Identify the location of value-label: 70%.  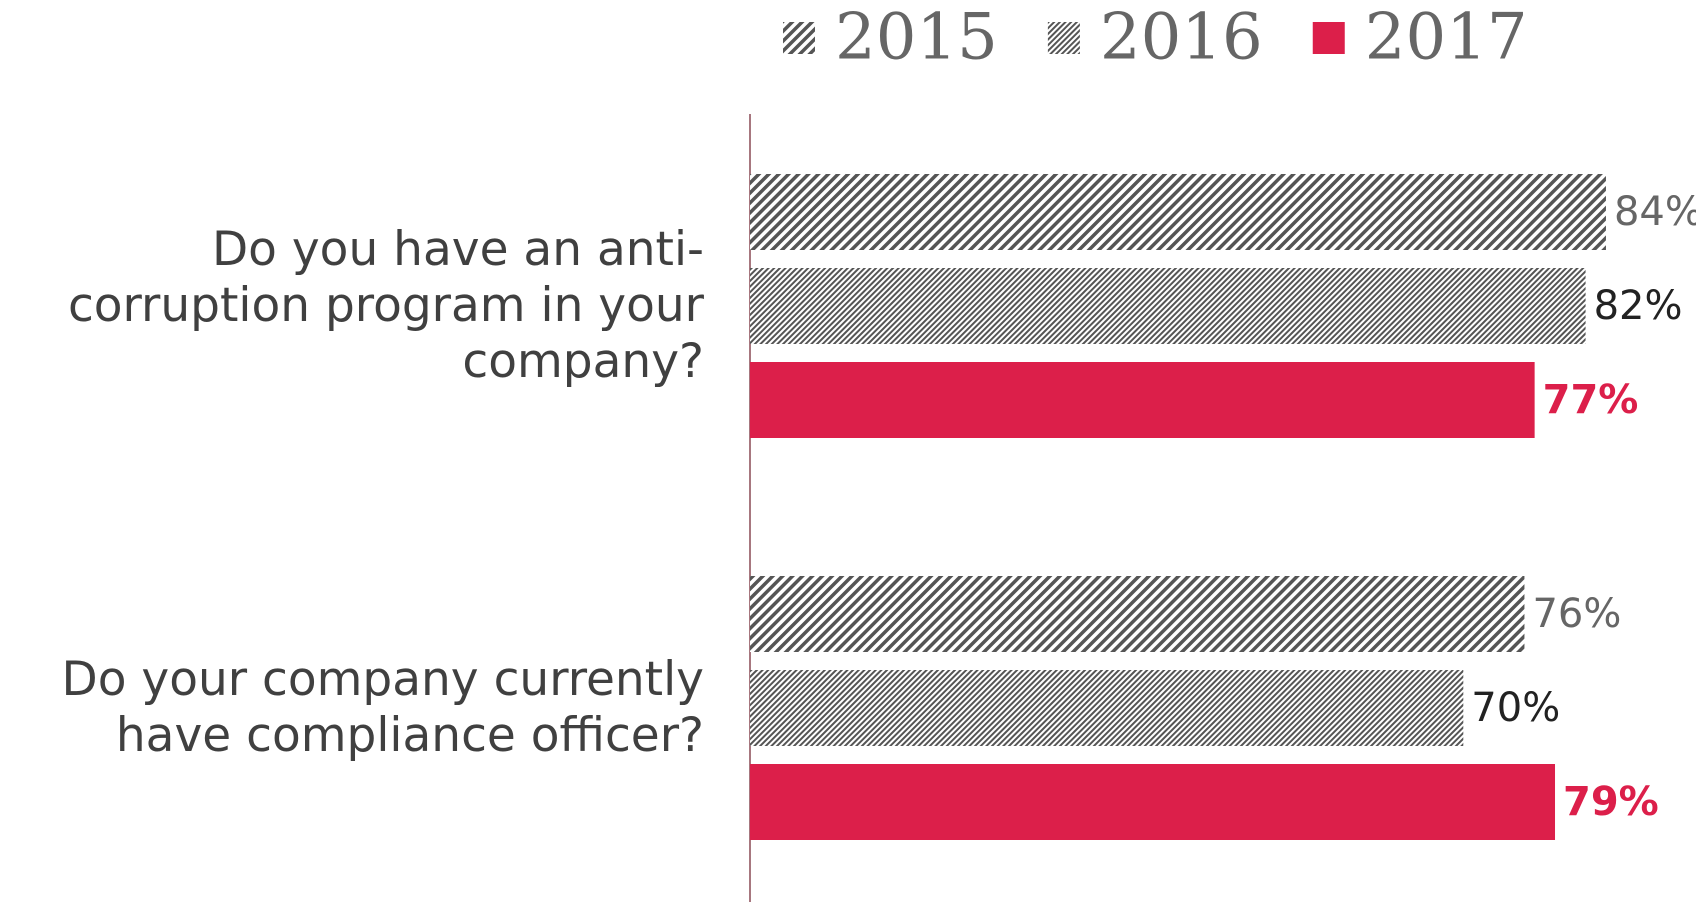
(1515, 708).